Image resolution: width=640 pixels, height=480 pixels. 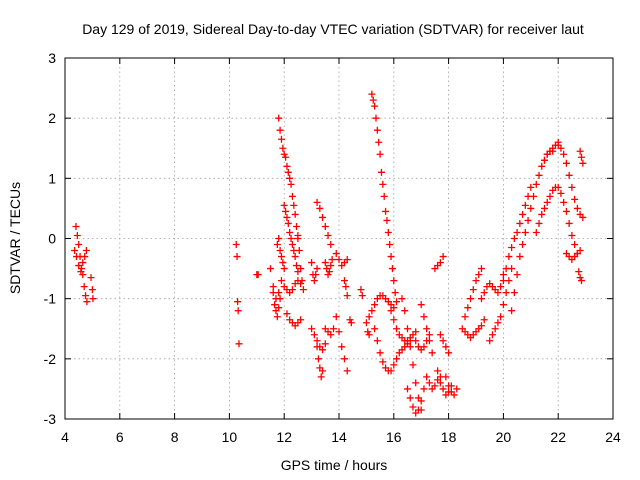 I want to click on series-s21, so click(x=341, y=344).